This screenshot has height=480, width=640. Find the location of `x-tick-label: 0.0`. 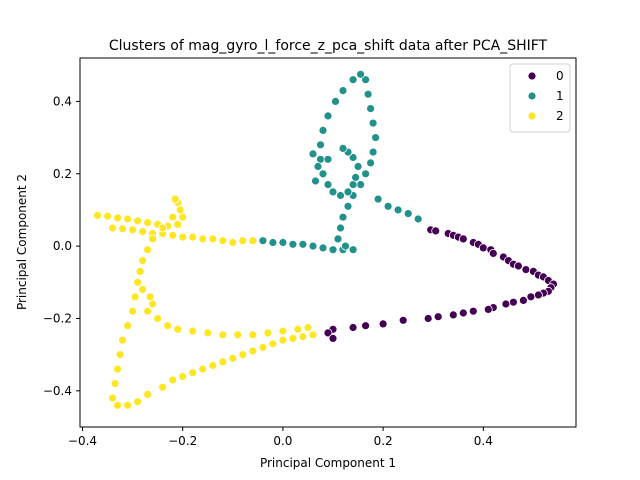

x-tick-label: 0.0 is located at coordinates (282, 441).